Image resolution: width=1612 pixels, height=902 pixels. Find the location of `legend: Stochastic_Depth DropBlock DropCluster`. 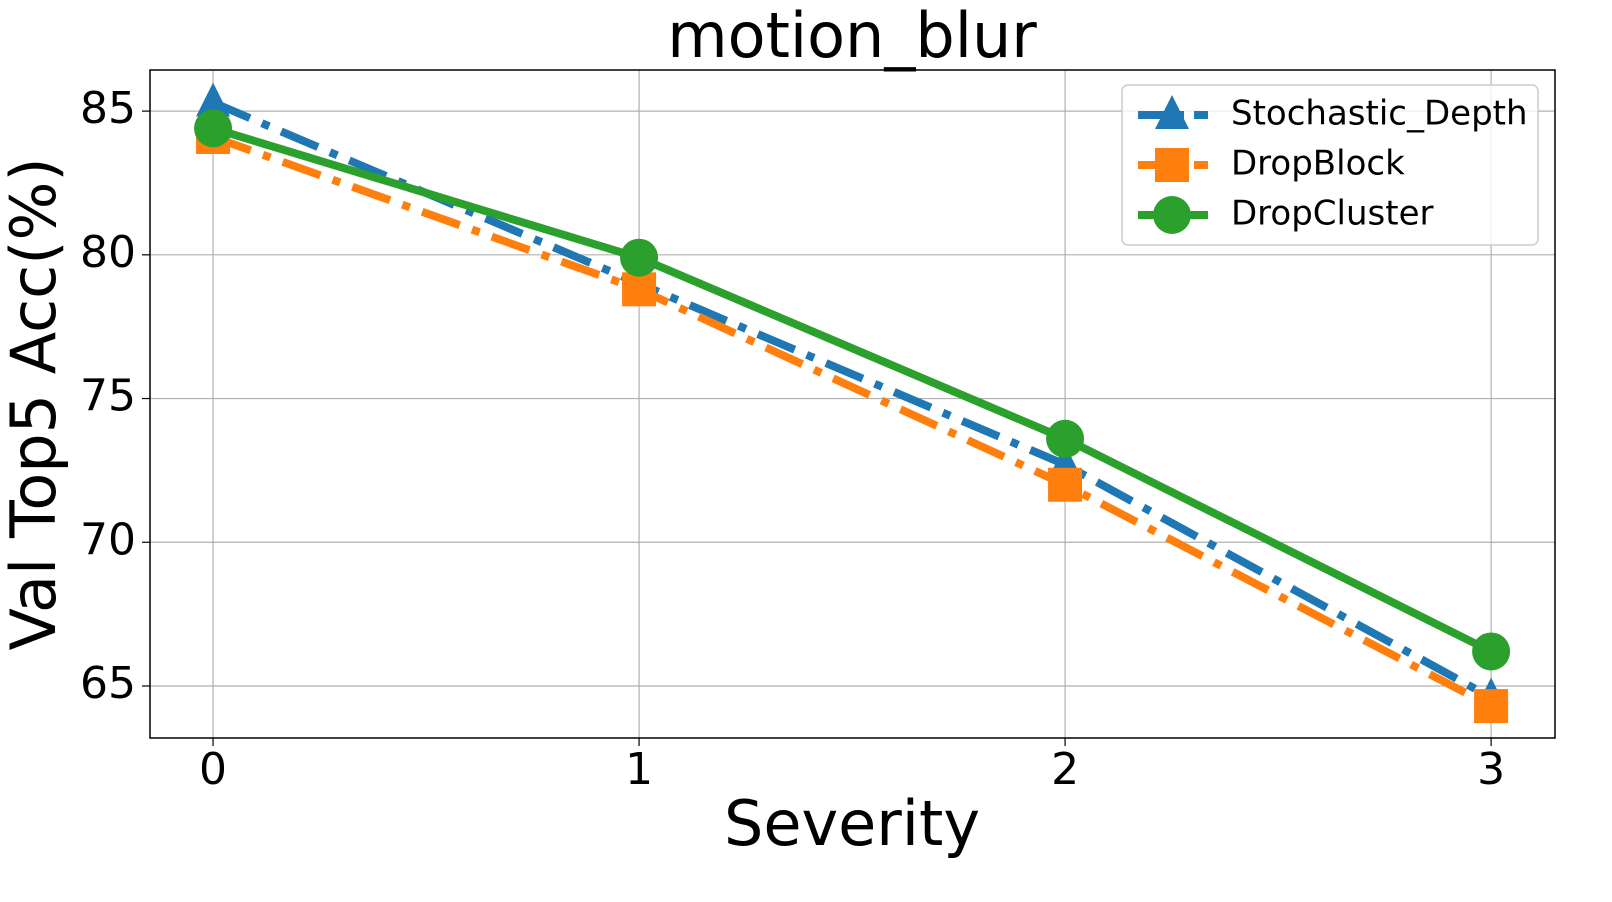

legend: Stochastic_Depth DropBlock DropCluster is located at coordinates (1330, 165).